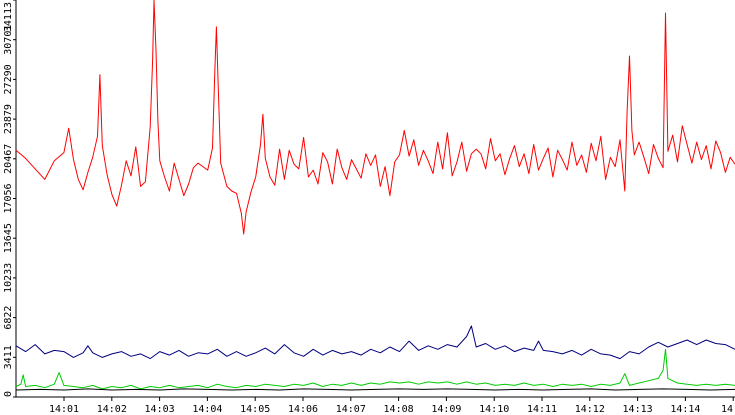 This screenshot has width=735, height=415. I want to click on x-tick-label: 14:10, so click(494, 409).